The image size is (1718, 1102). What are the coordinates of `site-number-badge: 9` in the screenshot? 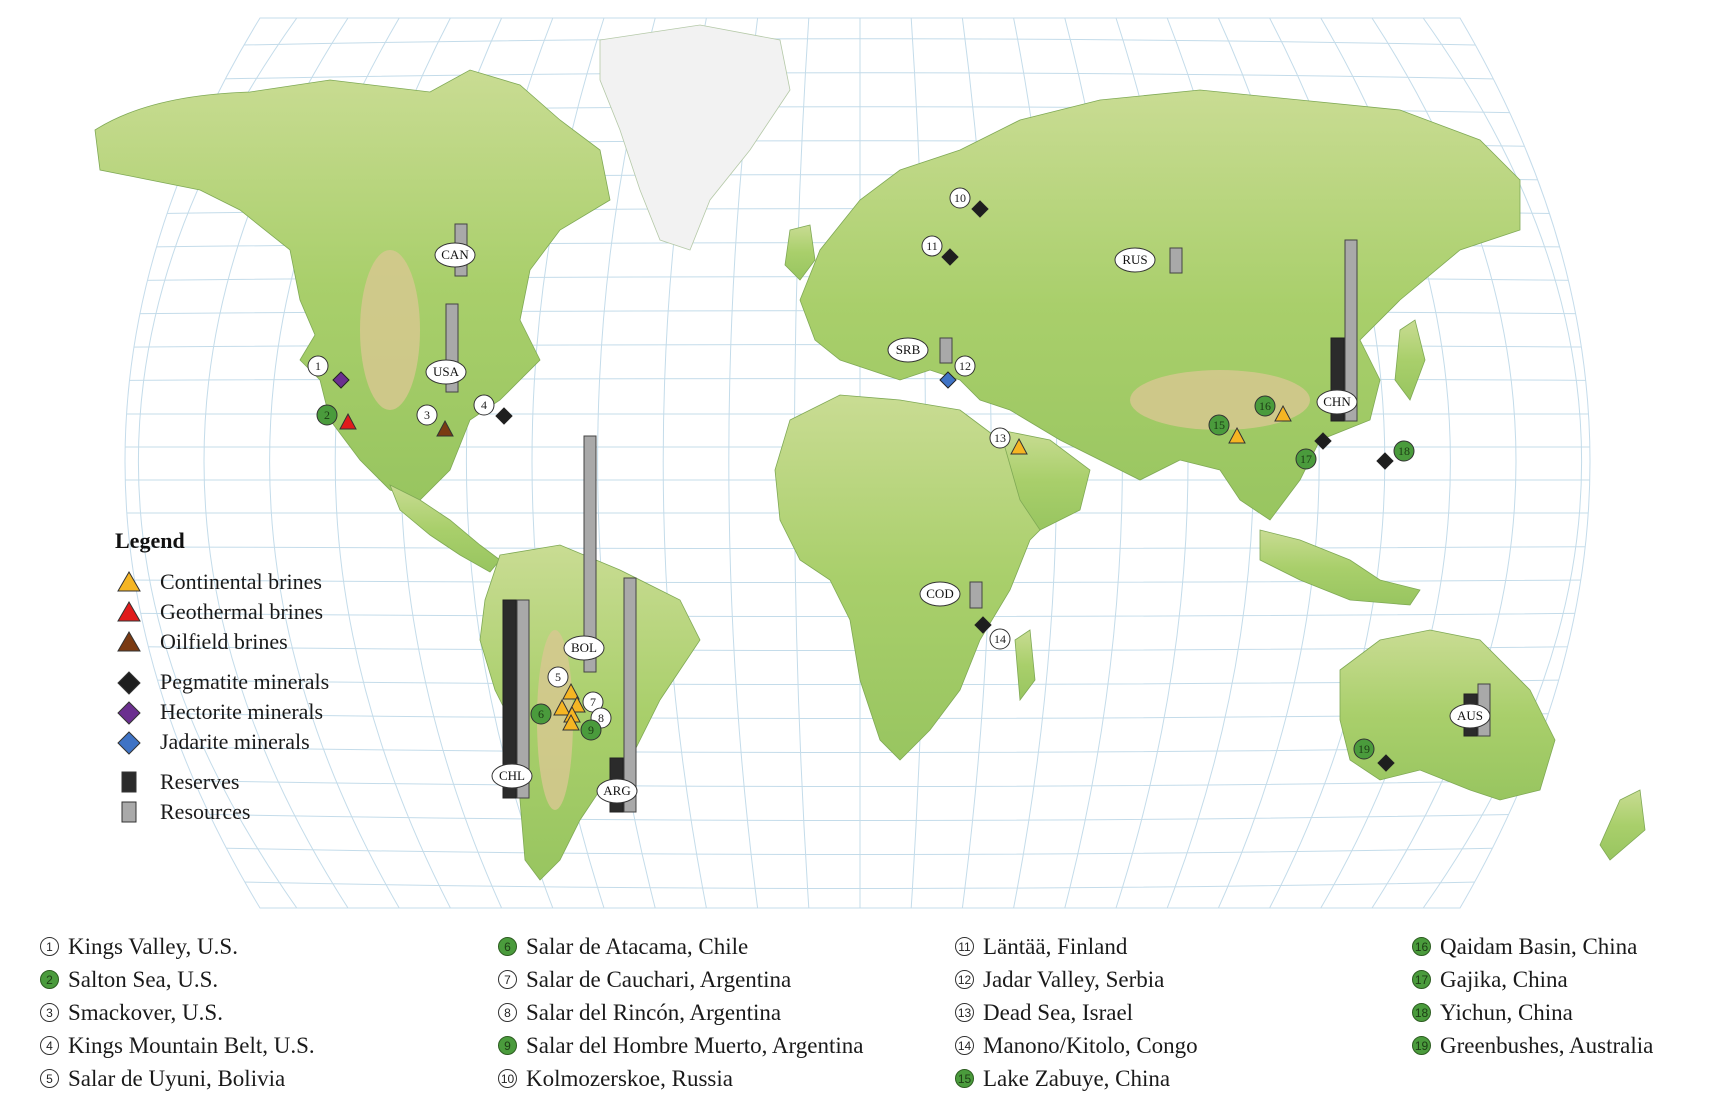 It's located at (507, 1045).